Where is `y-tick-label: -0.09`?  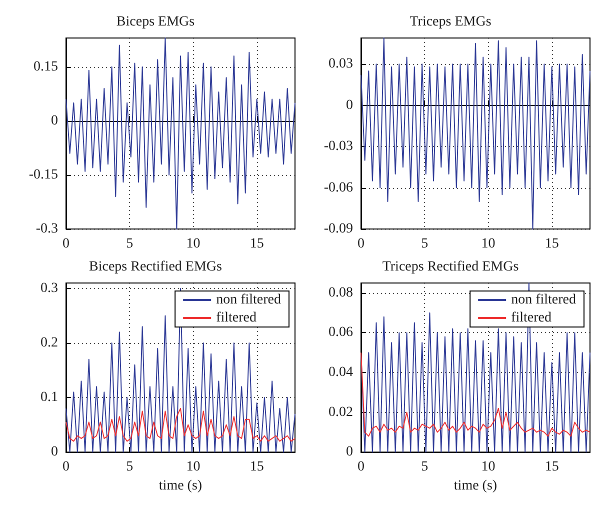 y-tick-label: -0.09 is located at coordinates (338, 229).